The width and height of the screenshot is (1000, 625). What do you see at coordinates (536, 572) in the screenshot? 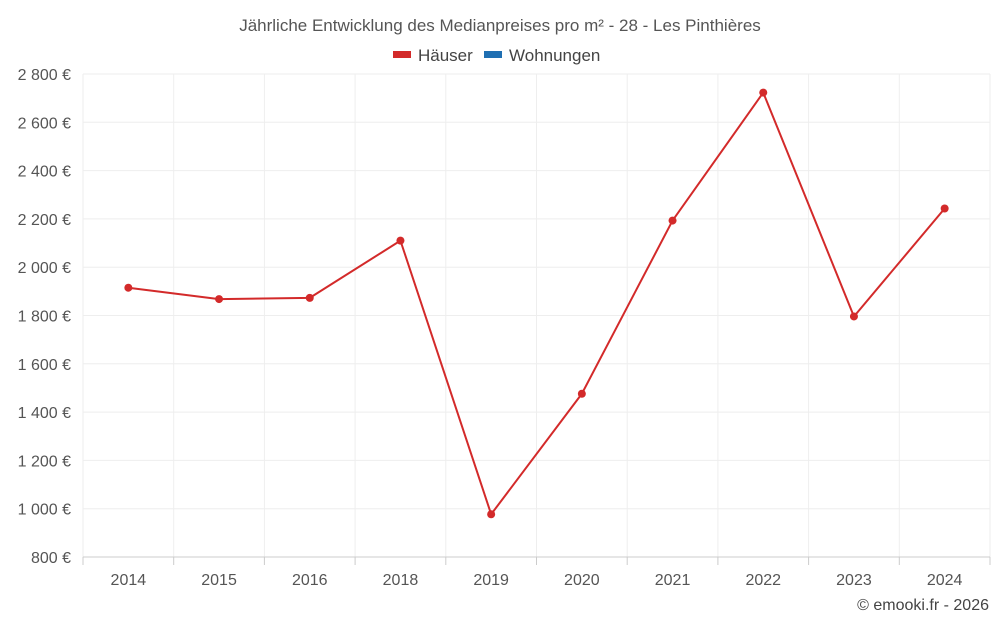
I see `x-axis: 2014 2015 2016 2018 2019 2020 2021 2022 2023 2024` at bounding box center [536, 572].